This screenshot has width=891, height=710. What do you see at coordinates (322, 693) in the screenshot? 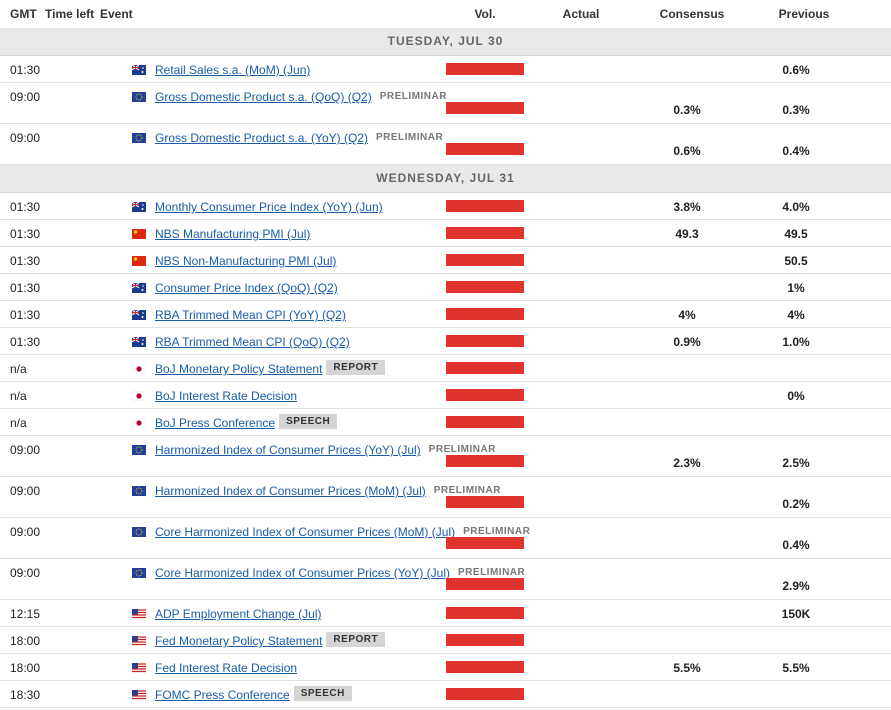
I see `tag-badge: SPEECH` at bounding box center [322, 693].